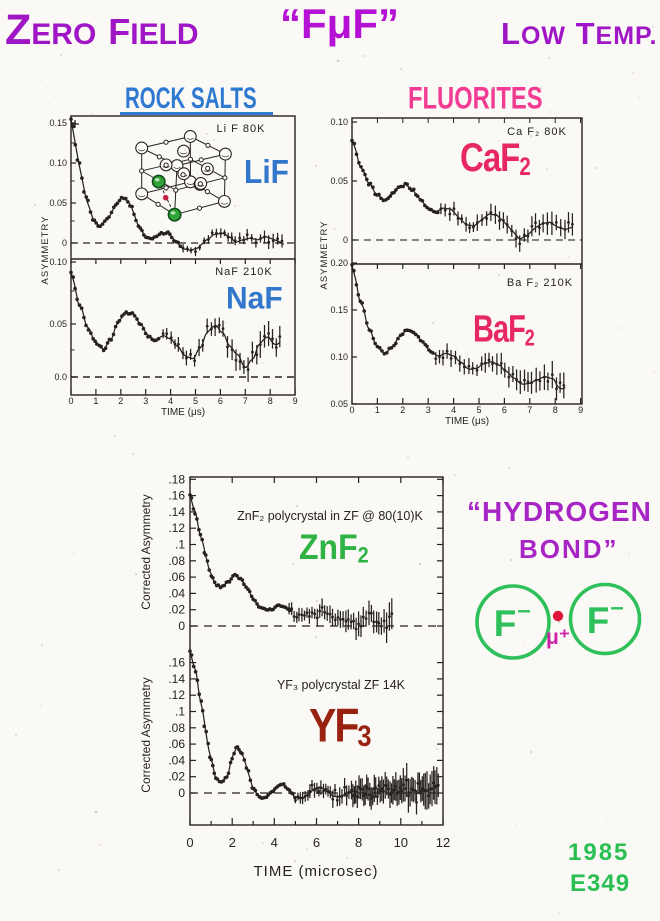 The height and width of the screenshot is (921, 660). What do you see at coordinates (60, 377) in the screenshot?
I see `svg-text: 0.0` at bounding box center [60, 377].